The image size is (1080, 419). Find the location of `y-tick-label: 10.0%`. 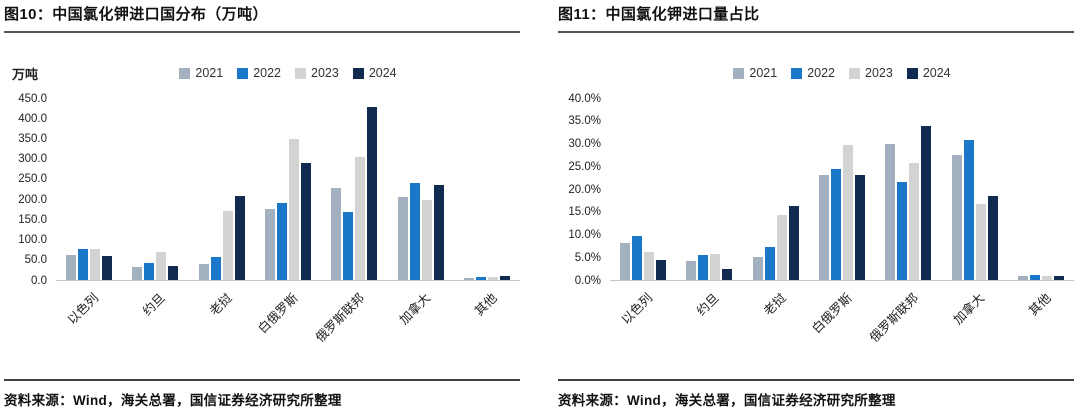

y-tick-label: 10.0% is located at coordinates (584, 234).